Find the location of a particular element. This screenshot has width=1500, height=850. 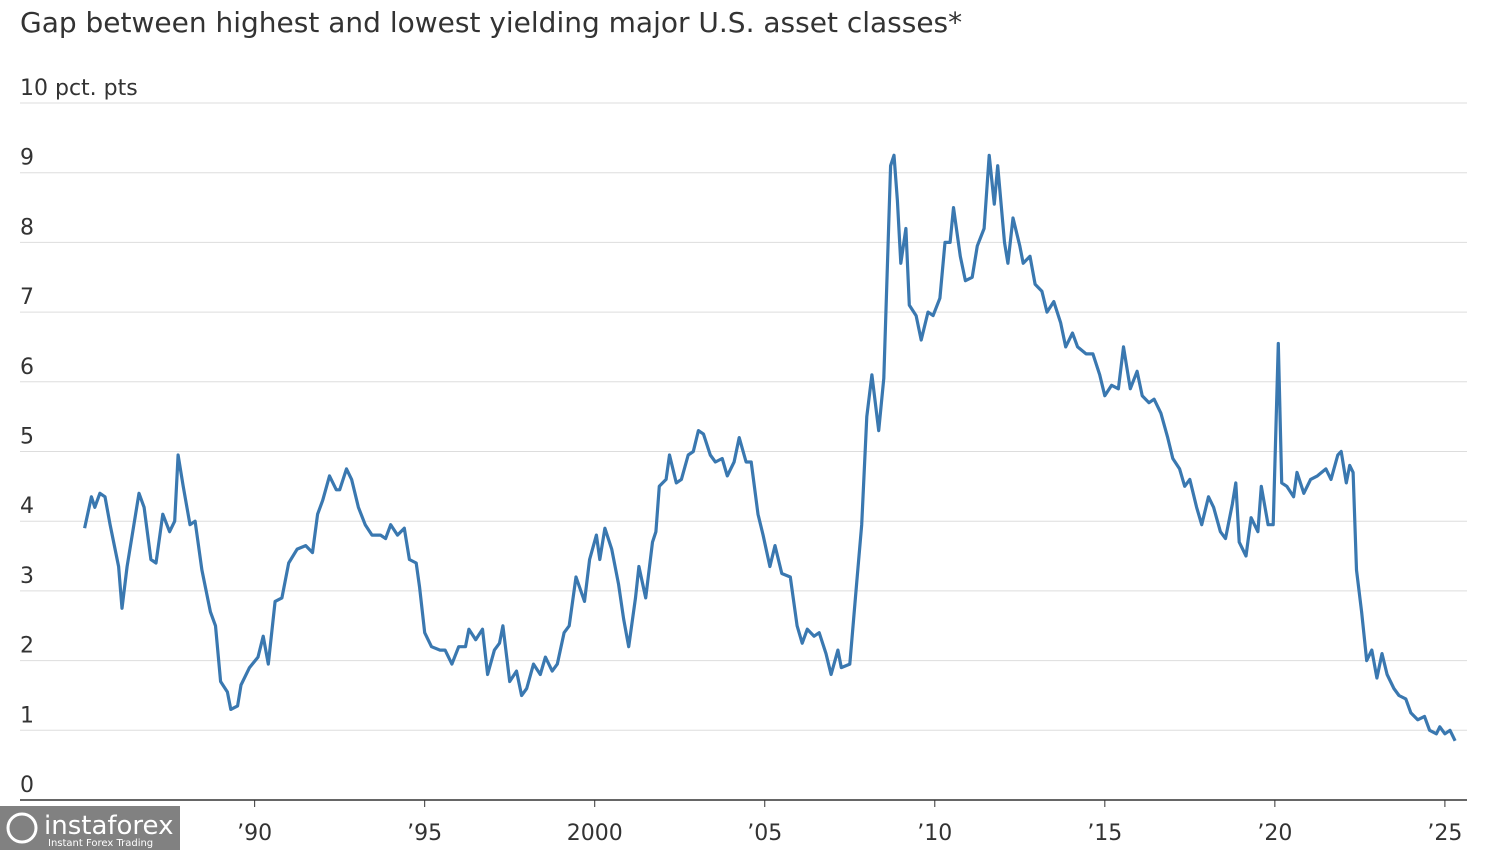

x-tick-label: ’95 is located at coordinates (424, 833).